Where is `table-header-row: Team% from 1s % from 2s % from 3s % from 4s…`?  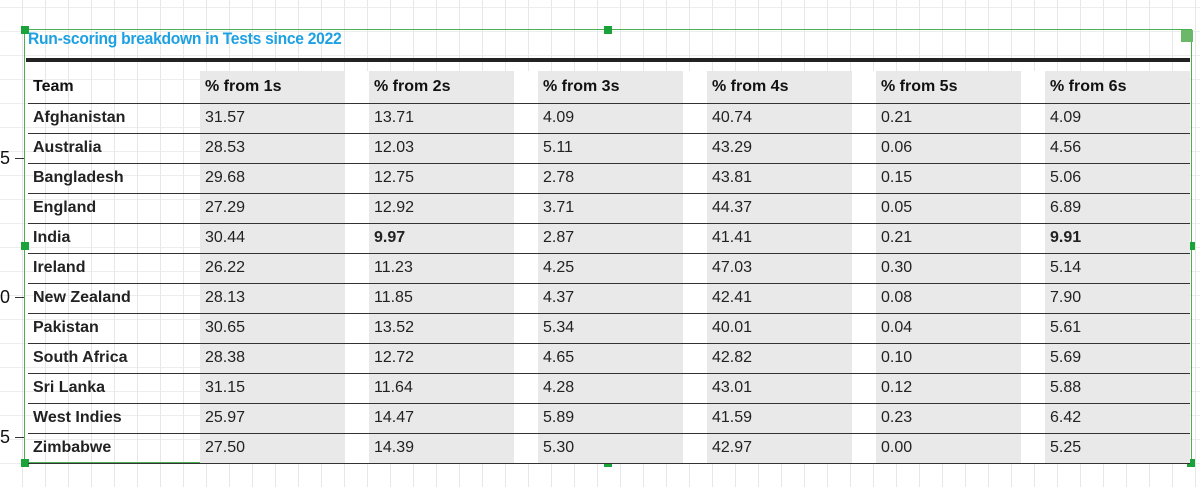
table-header-row: Team% from 1s % from 2s % from 3s % from 4s… is located at coordinates (609, 87).